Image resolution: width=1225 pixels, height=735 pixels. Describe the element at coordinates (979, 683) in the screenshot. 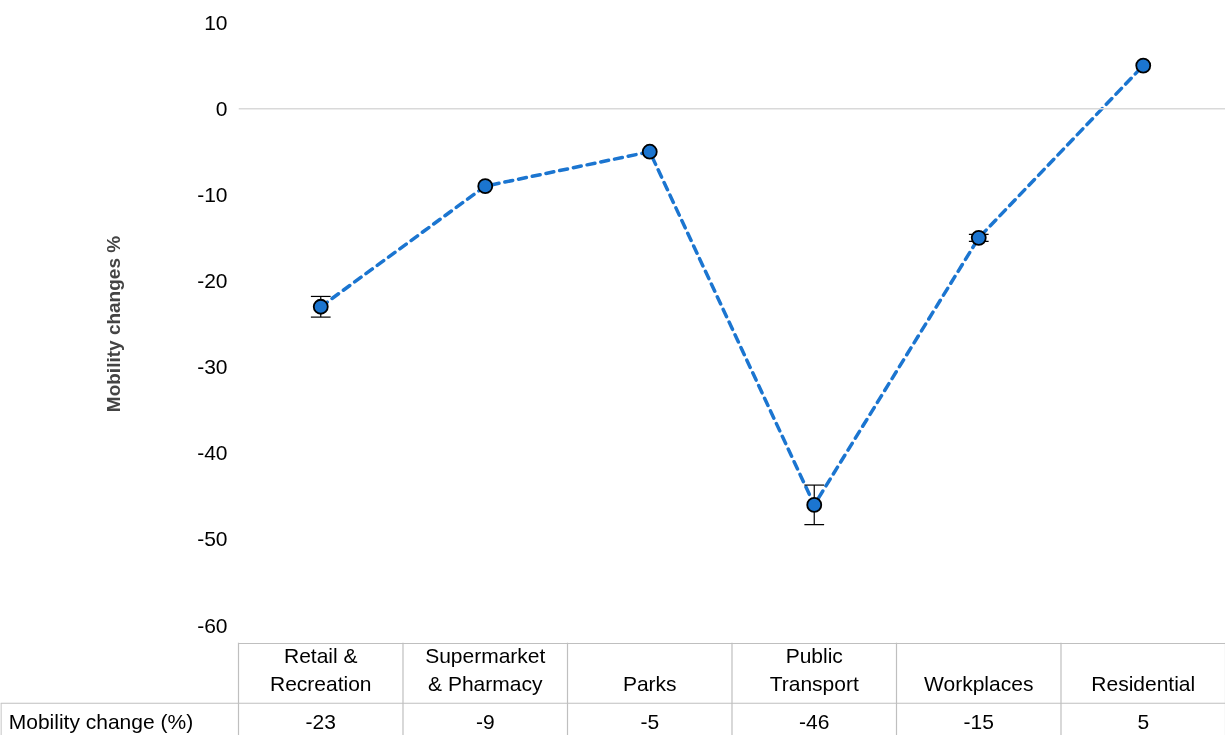

I see `x-tick-label: Workplaces` at that location.